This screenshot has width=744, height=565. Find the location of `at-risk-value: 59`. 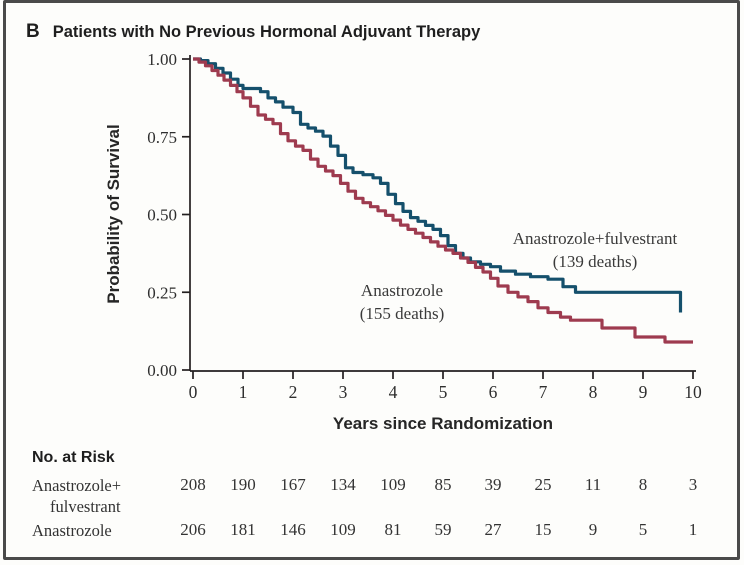

at-risk-value: 59 is located at coordinates (443, 529).